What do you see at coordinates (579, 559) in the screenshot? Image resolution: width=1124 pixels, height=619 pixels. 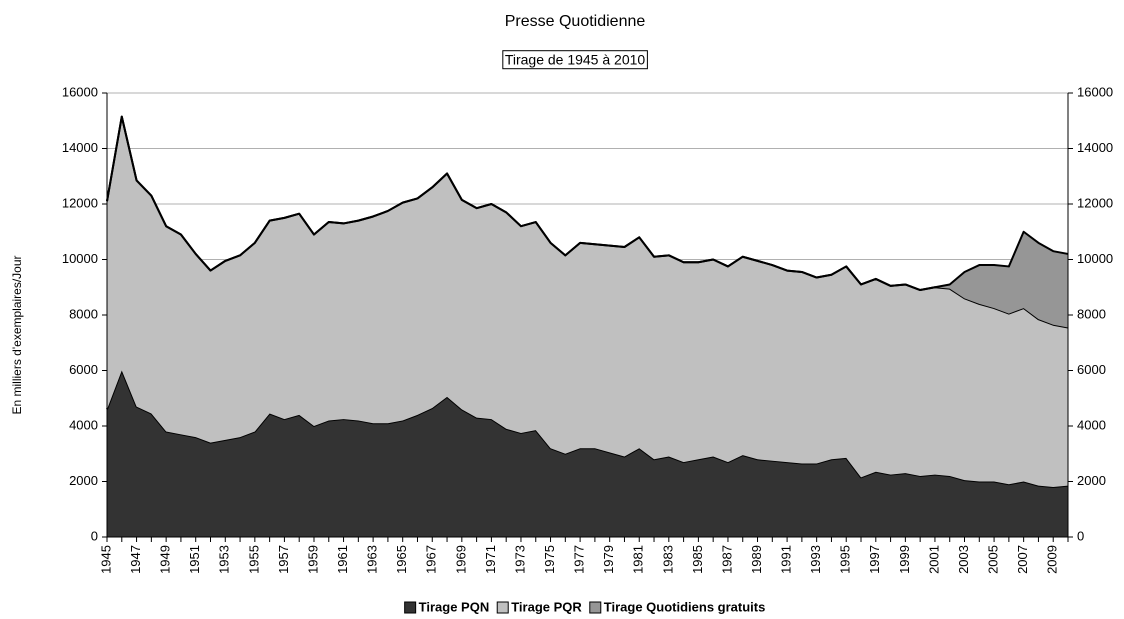 I see `x-tick-label: 1977` at bounding box center [579, 559].